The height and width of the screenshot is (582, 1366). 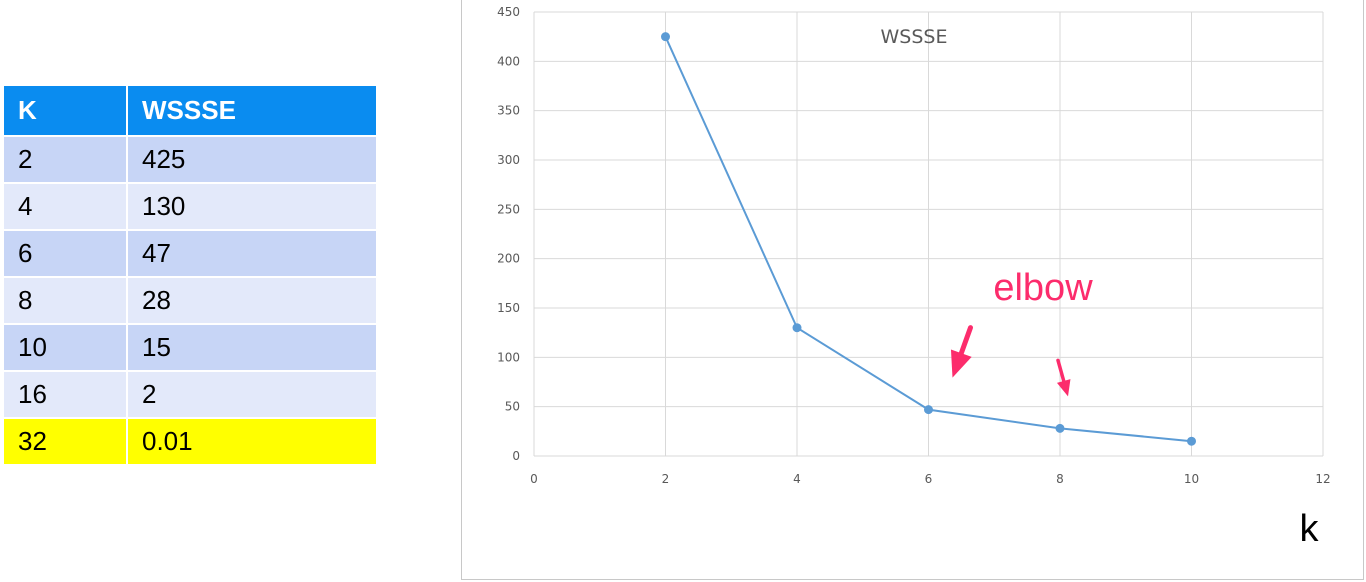 I want to click on table-row: 4 130, so click(x=190, y=206).